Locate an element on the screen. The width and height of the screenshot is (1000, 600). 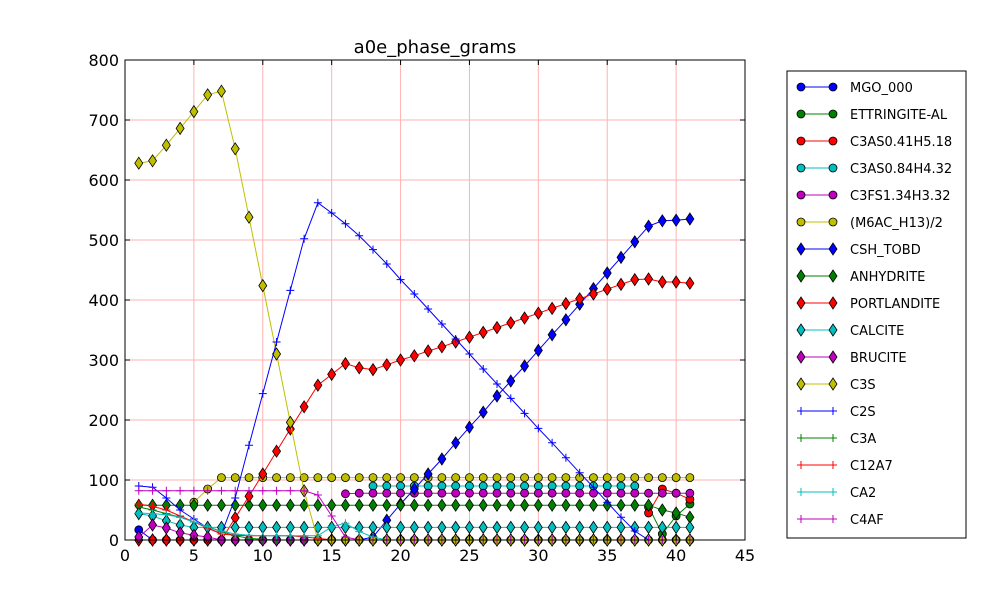
legend-item: C3AS0.41H5.18 is located at coordinates (874, 142).